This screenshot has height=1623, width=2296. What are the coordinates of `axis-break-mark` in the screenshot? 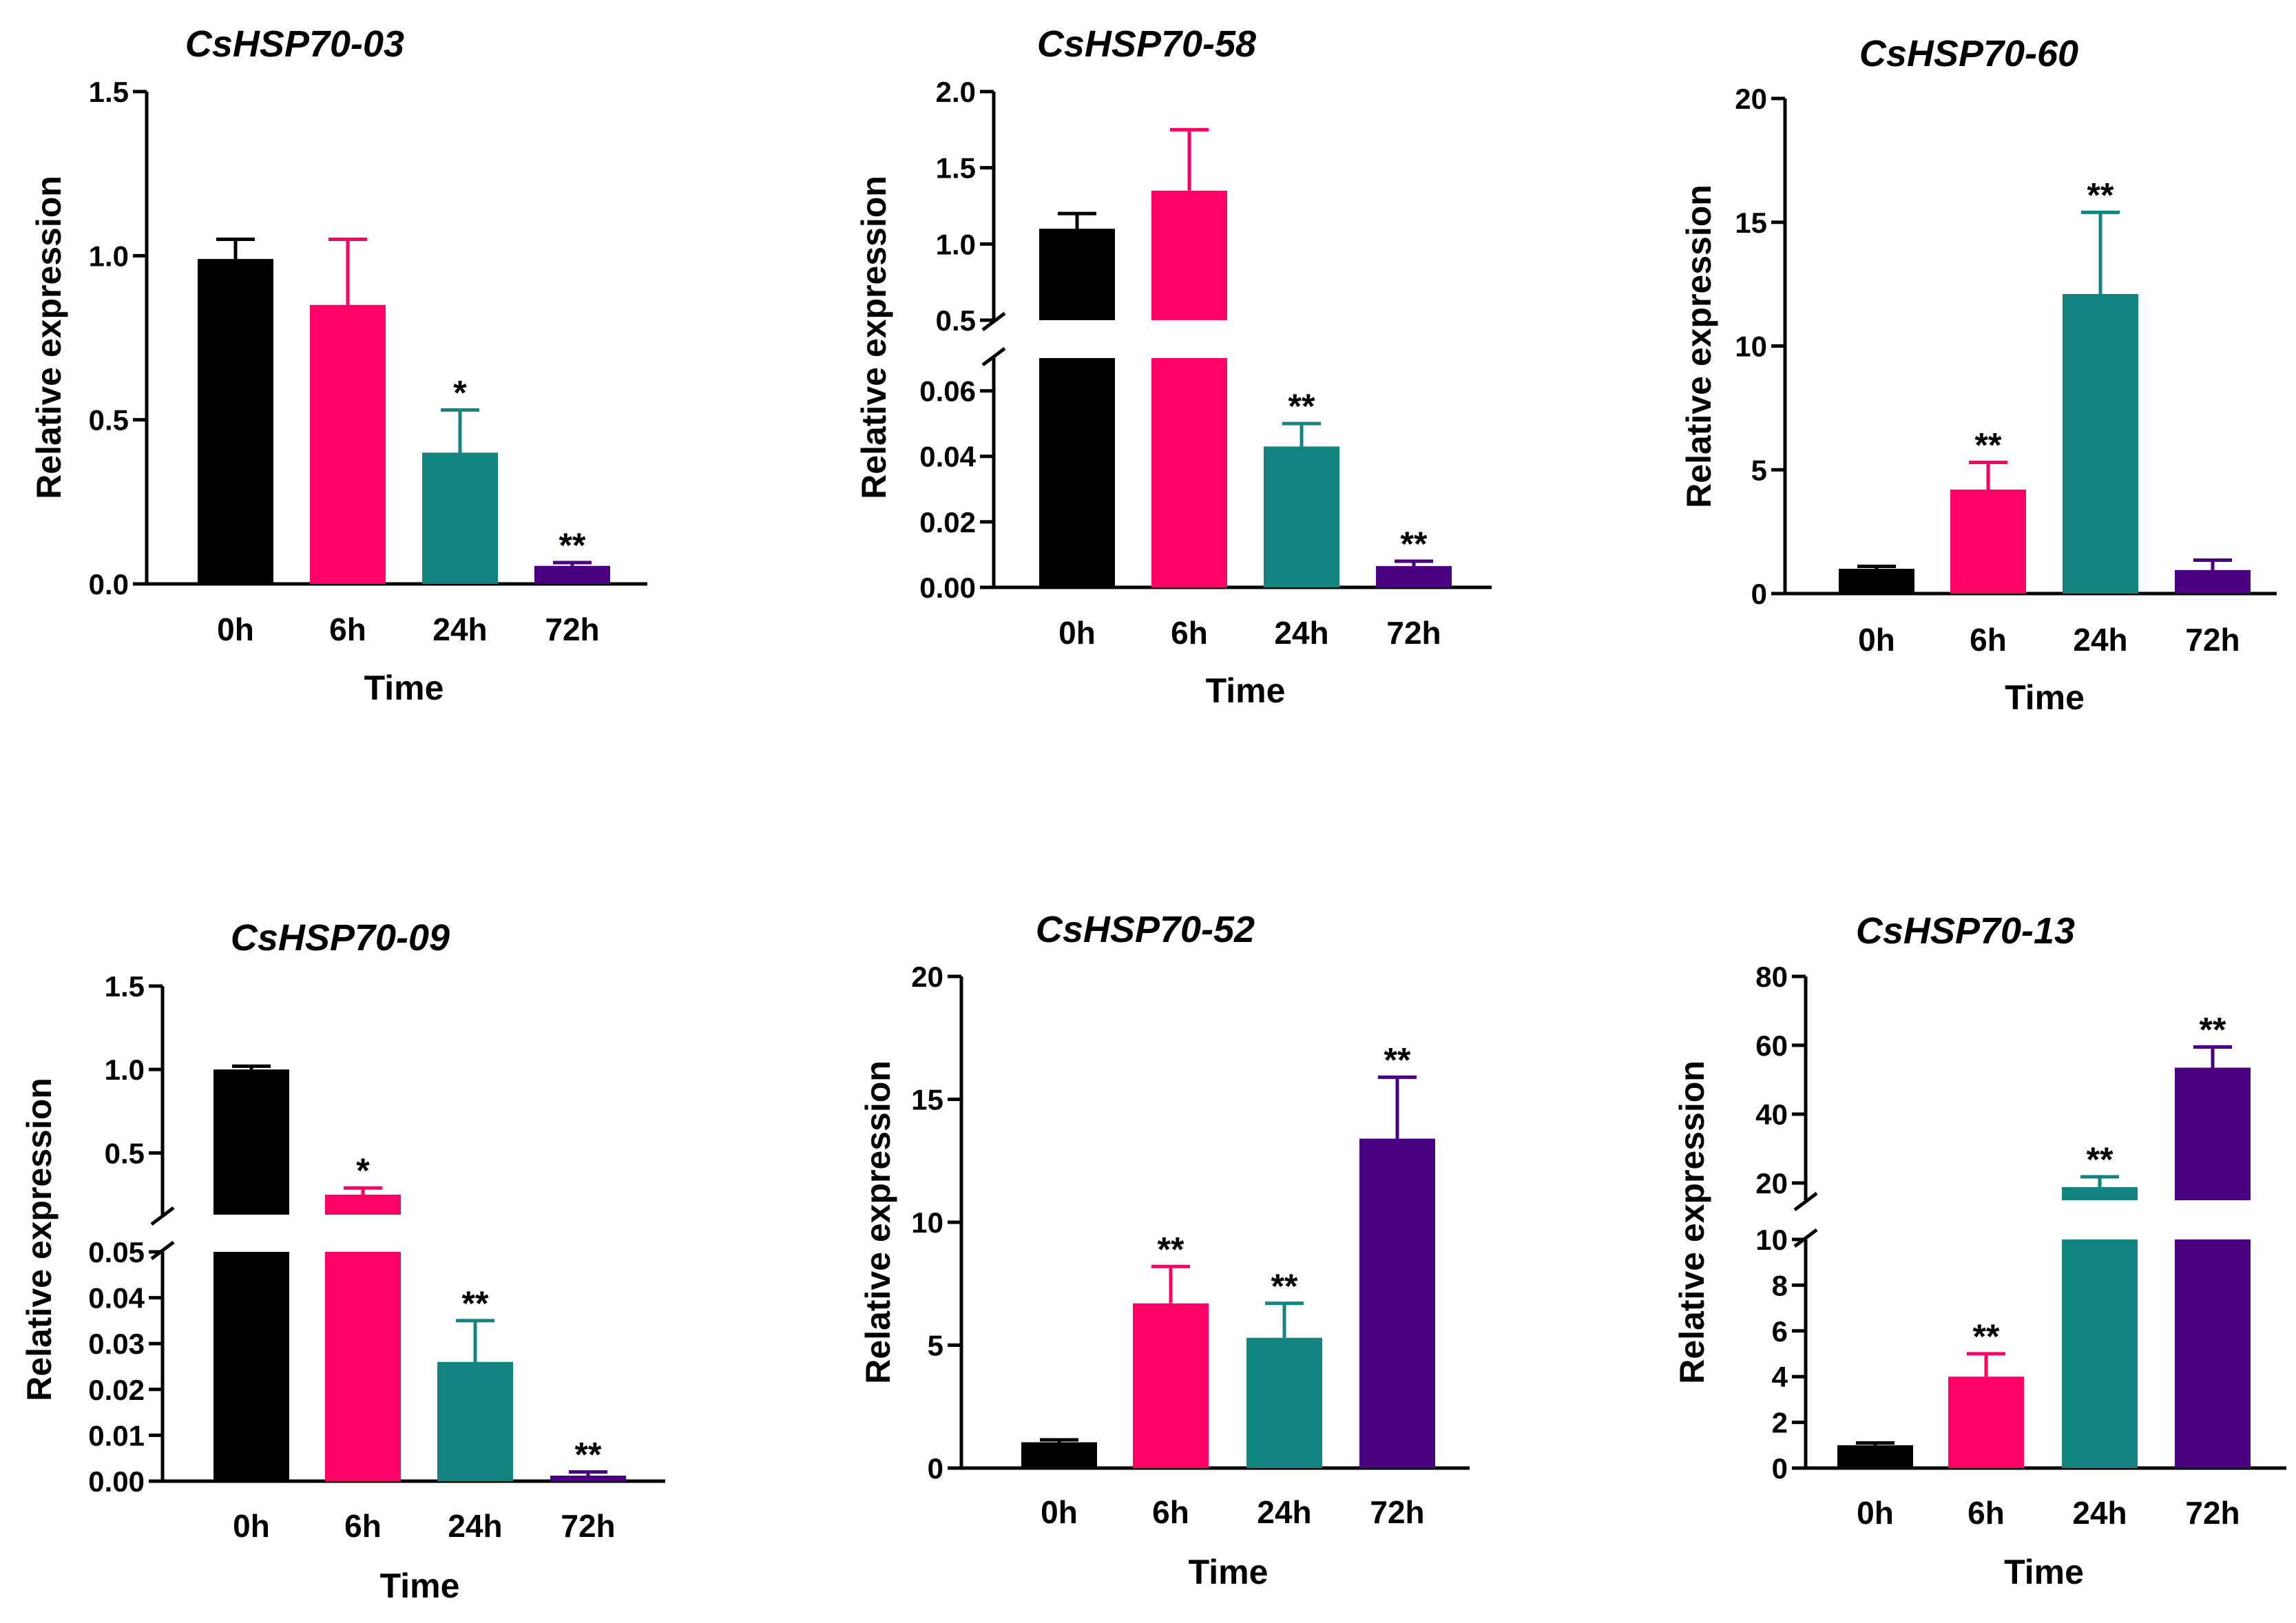 It's located at (1805, 1201).